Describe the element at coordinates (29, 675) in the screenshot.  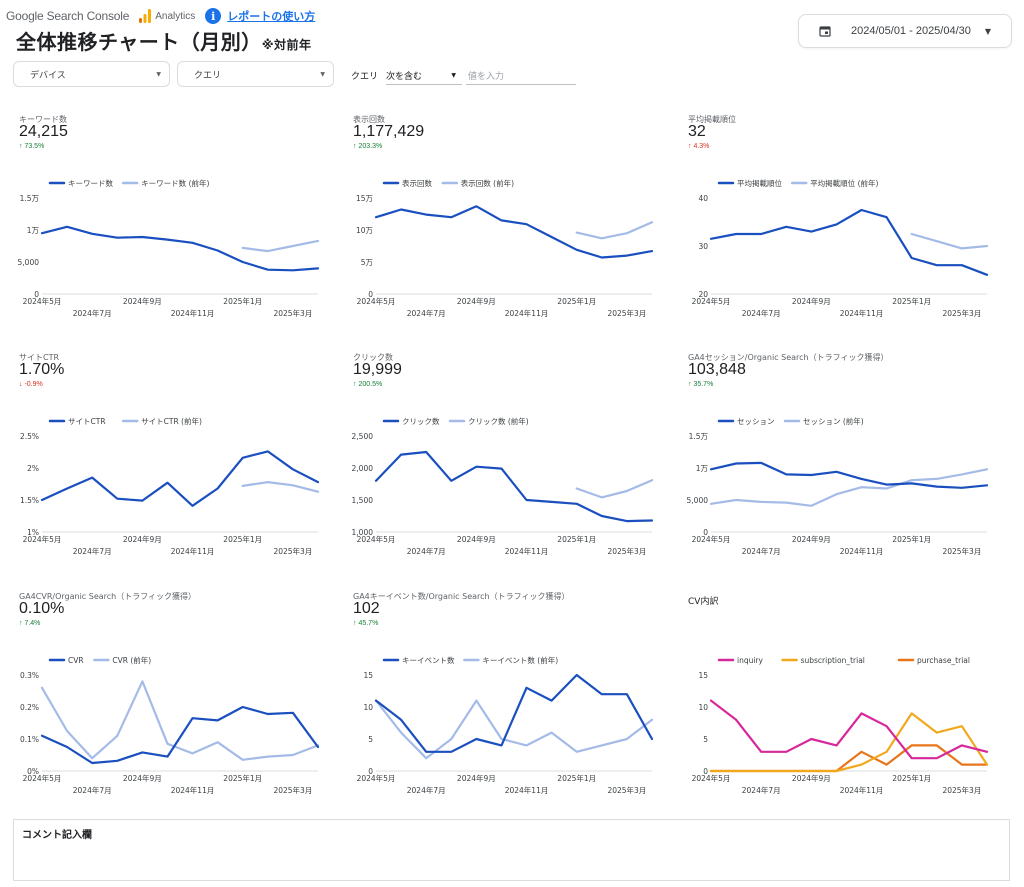
I see `y-tick-label: 0.3%` at that location.